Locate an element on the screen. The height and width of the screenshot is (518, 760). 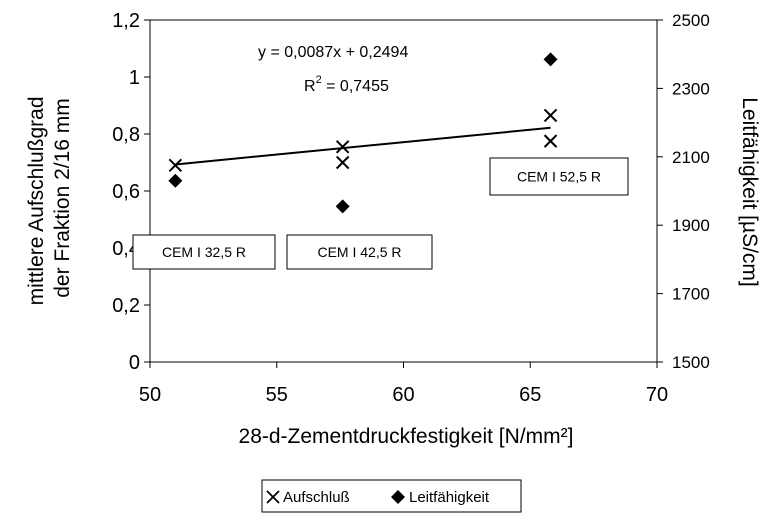
y-tick-label: 0,8 is located at coordinates (126, 135).